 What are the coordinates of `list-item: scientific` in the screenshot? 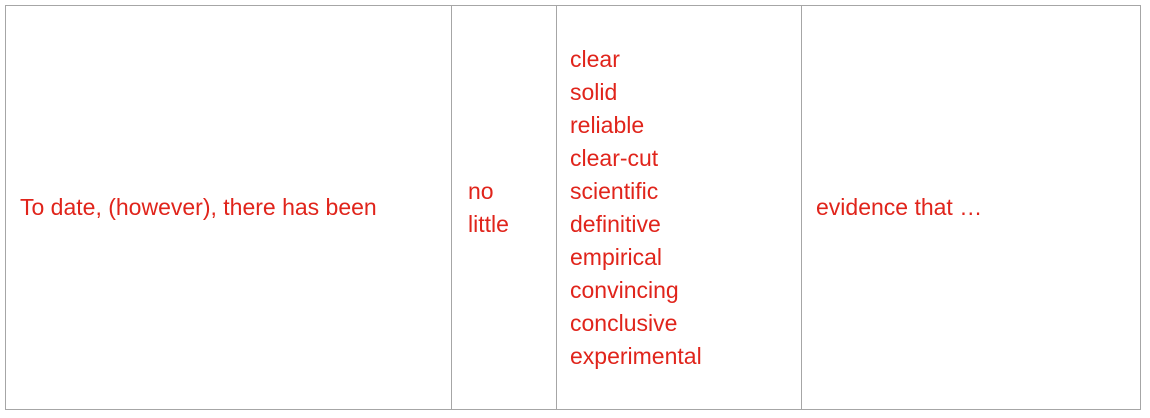 It's located at (614, 190).